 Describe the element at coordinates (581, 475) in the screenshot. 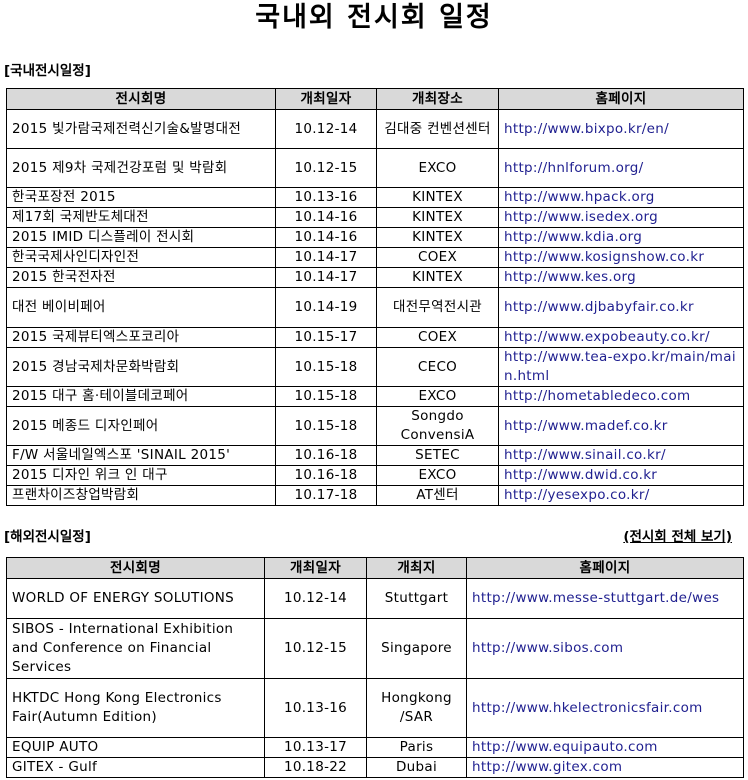

I see `homepage-link: http://www.dwid.co.kr` at that location.